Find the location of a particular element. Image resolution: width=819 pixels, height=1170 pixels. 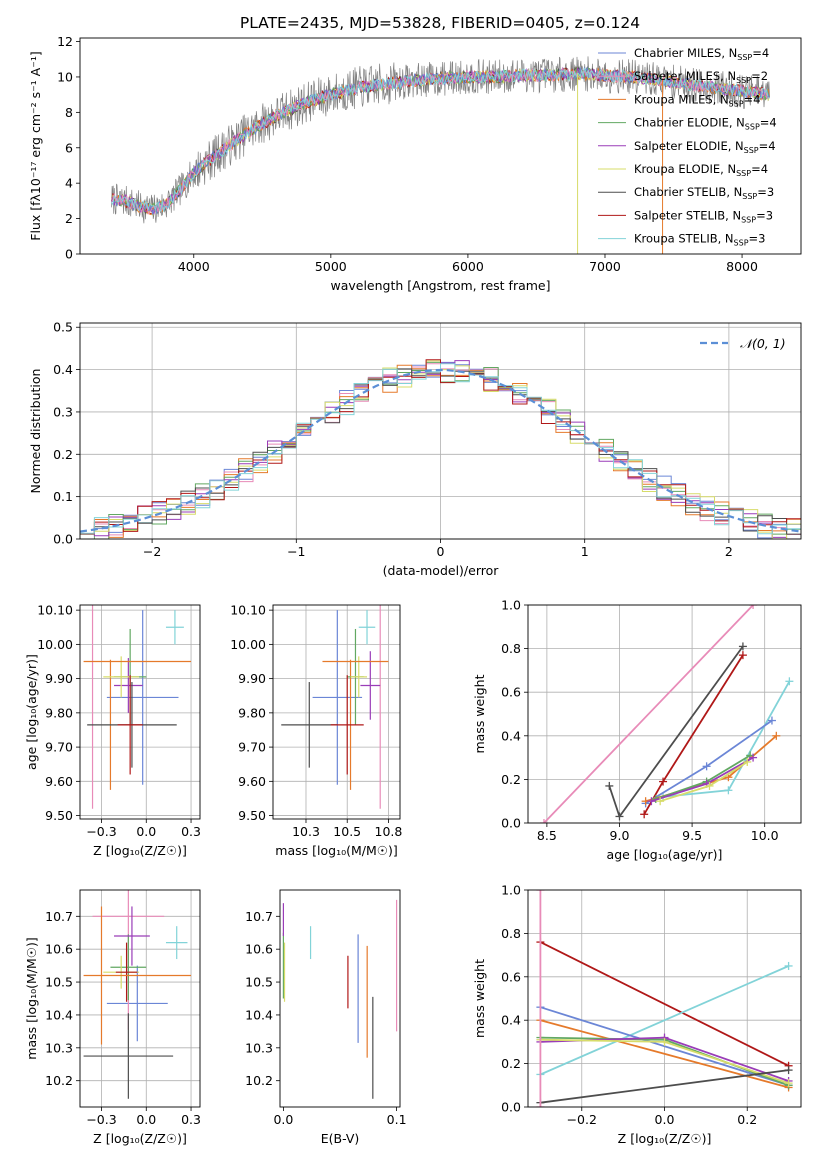

y-axis-label: Normed distribution is located at coordinates (35, 431).